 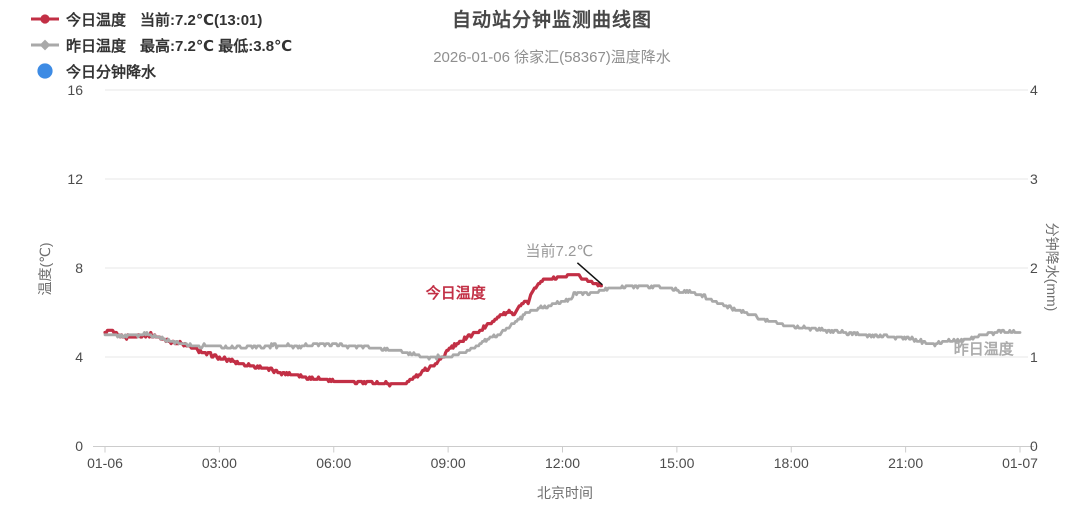 What do you see at coordinates (1034, 446) in the screenshot?
I see `y-right-tick-label: 0` at bounding box center [1034, 446].